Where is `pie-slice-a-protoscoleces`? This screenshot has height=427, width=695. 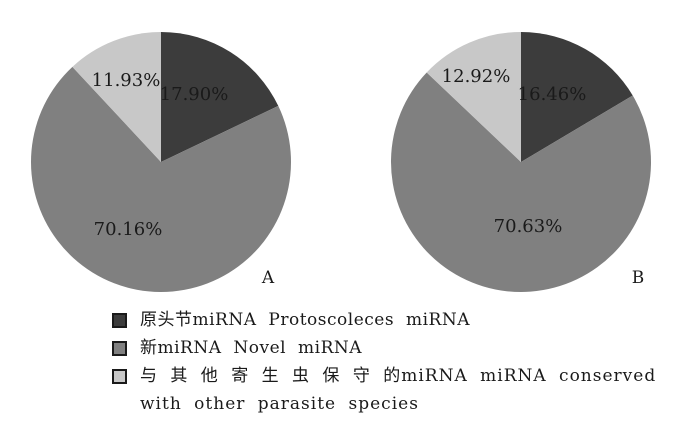
pie-slice-a-protoscoleces is located at coordinates (220, 97).